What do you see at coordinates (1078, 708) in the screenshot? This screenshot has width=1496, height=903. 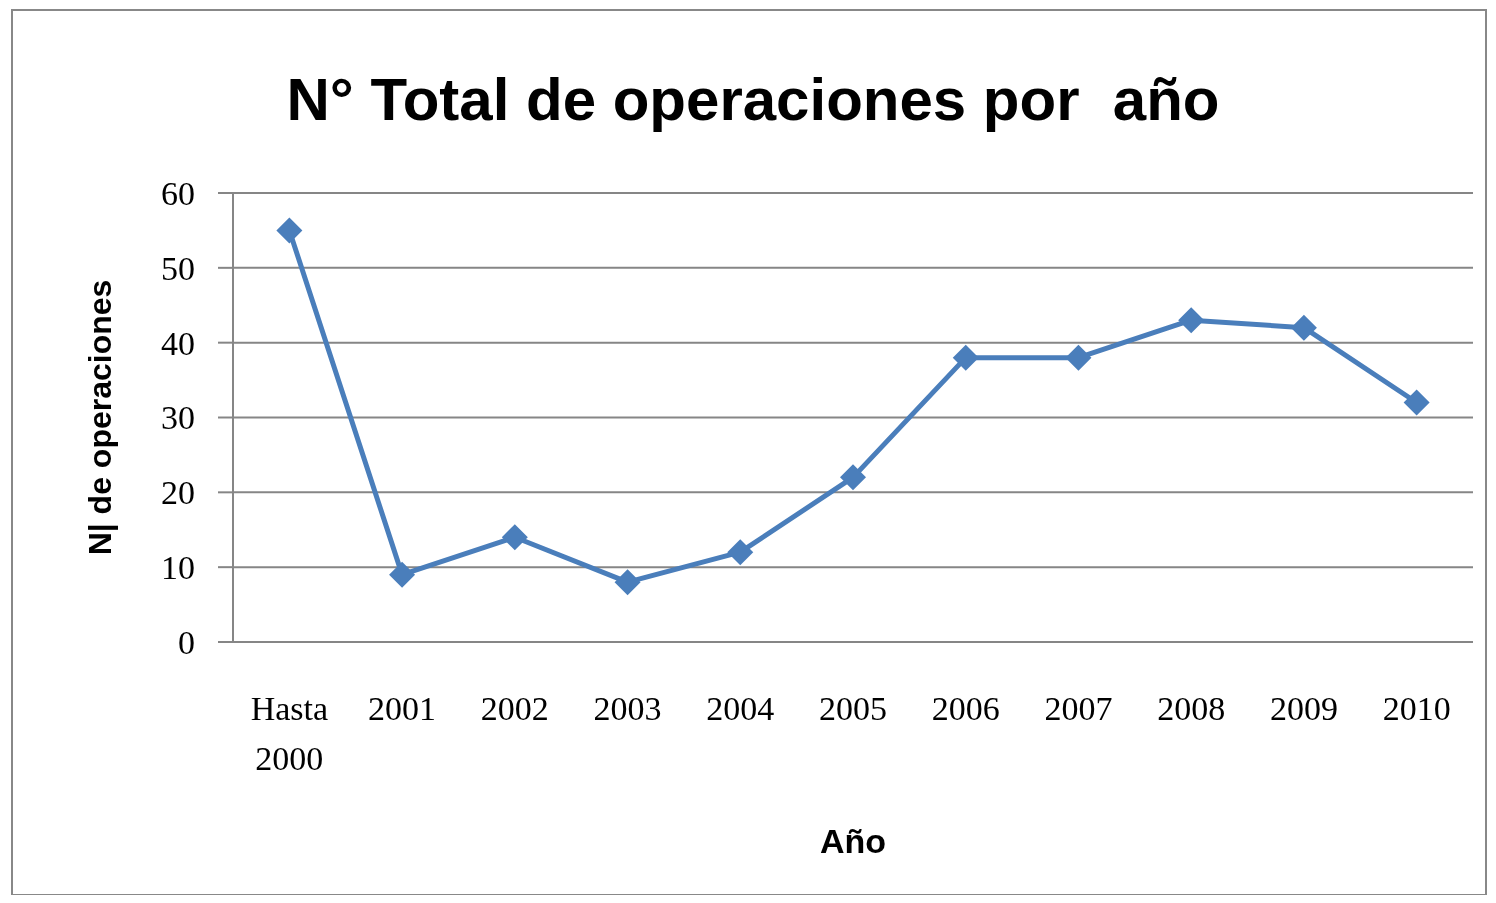 I see `x-tick-label: 2007` at bounding box center [1078, 708].